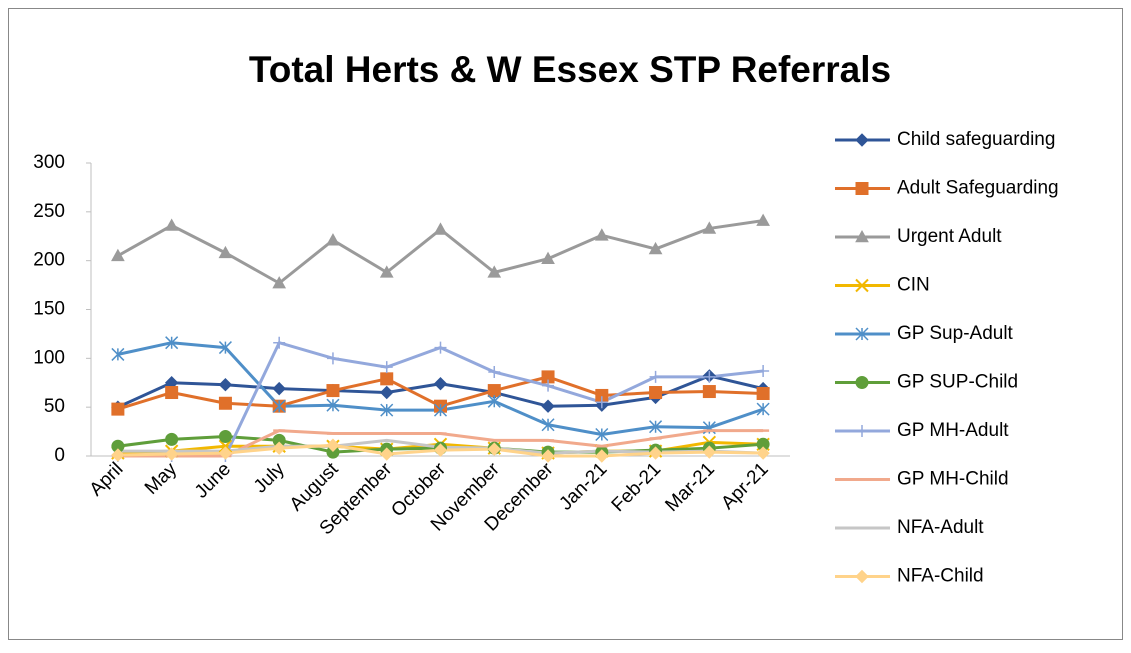  What do you see at coordinates (953, 479) in the screenshot?
I see `legend-label: GP MH-Child` at bounding box center [953, 479].